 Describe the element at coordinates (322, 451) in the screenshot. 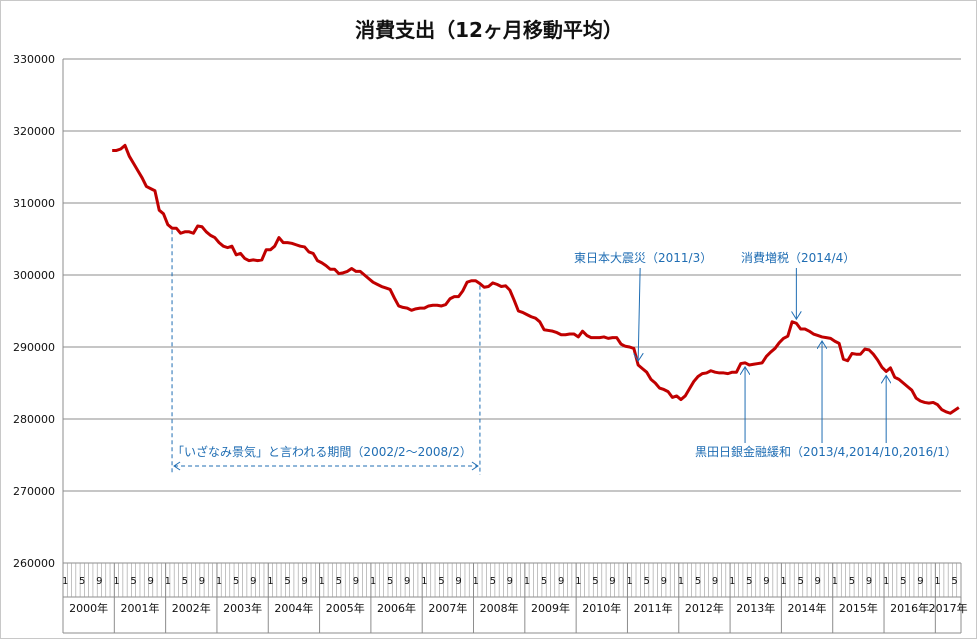

I see `annotation-izanami: 「いざなみ景気」と言われる期間（2002/2～2008/2）` at that location.